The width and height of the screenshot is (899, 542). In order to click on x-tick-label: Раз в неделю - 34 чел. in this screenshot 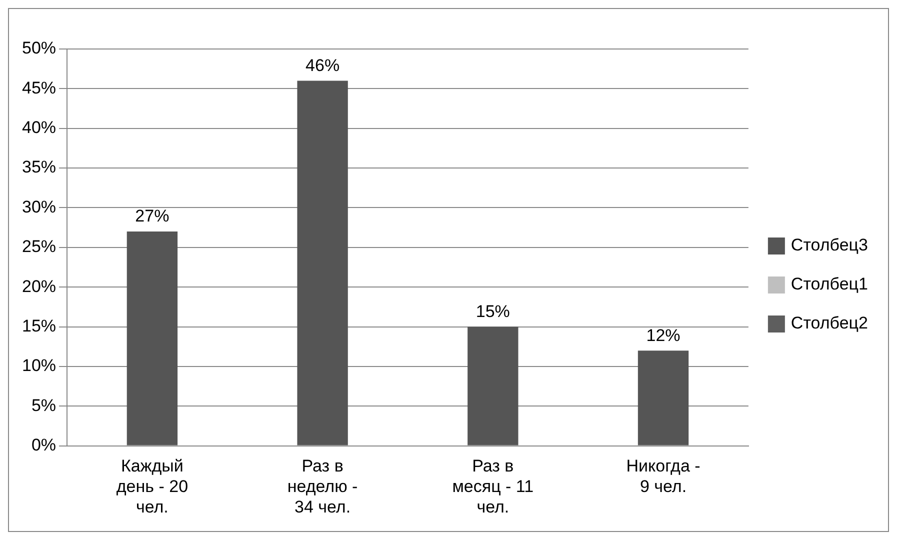, I will do `click(322, 486)`.